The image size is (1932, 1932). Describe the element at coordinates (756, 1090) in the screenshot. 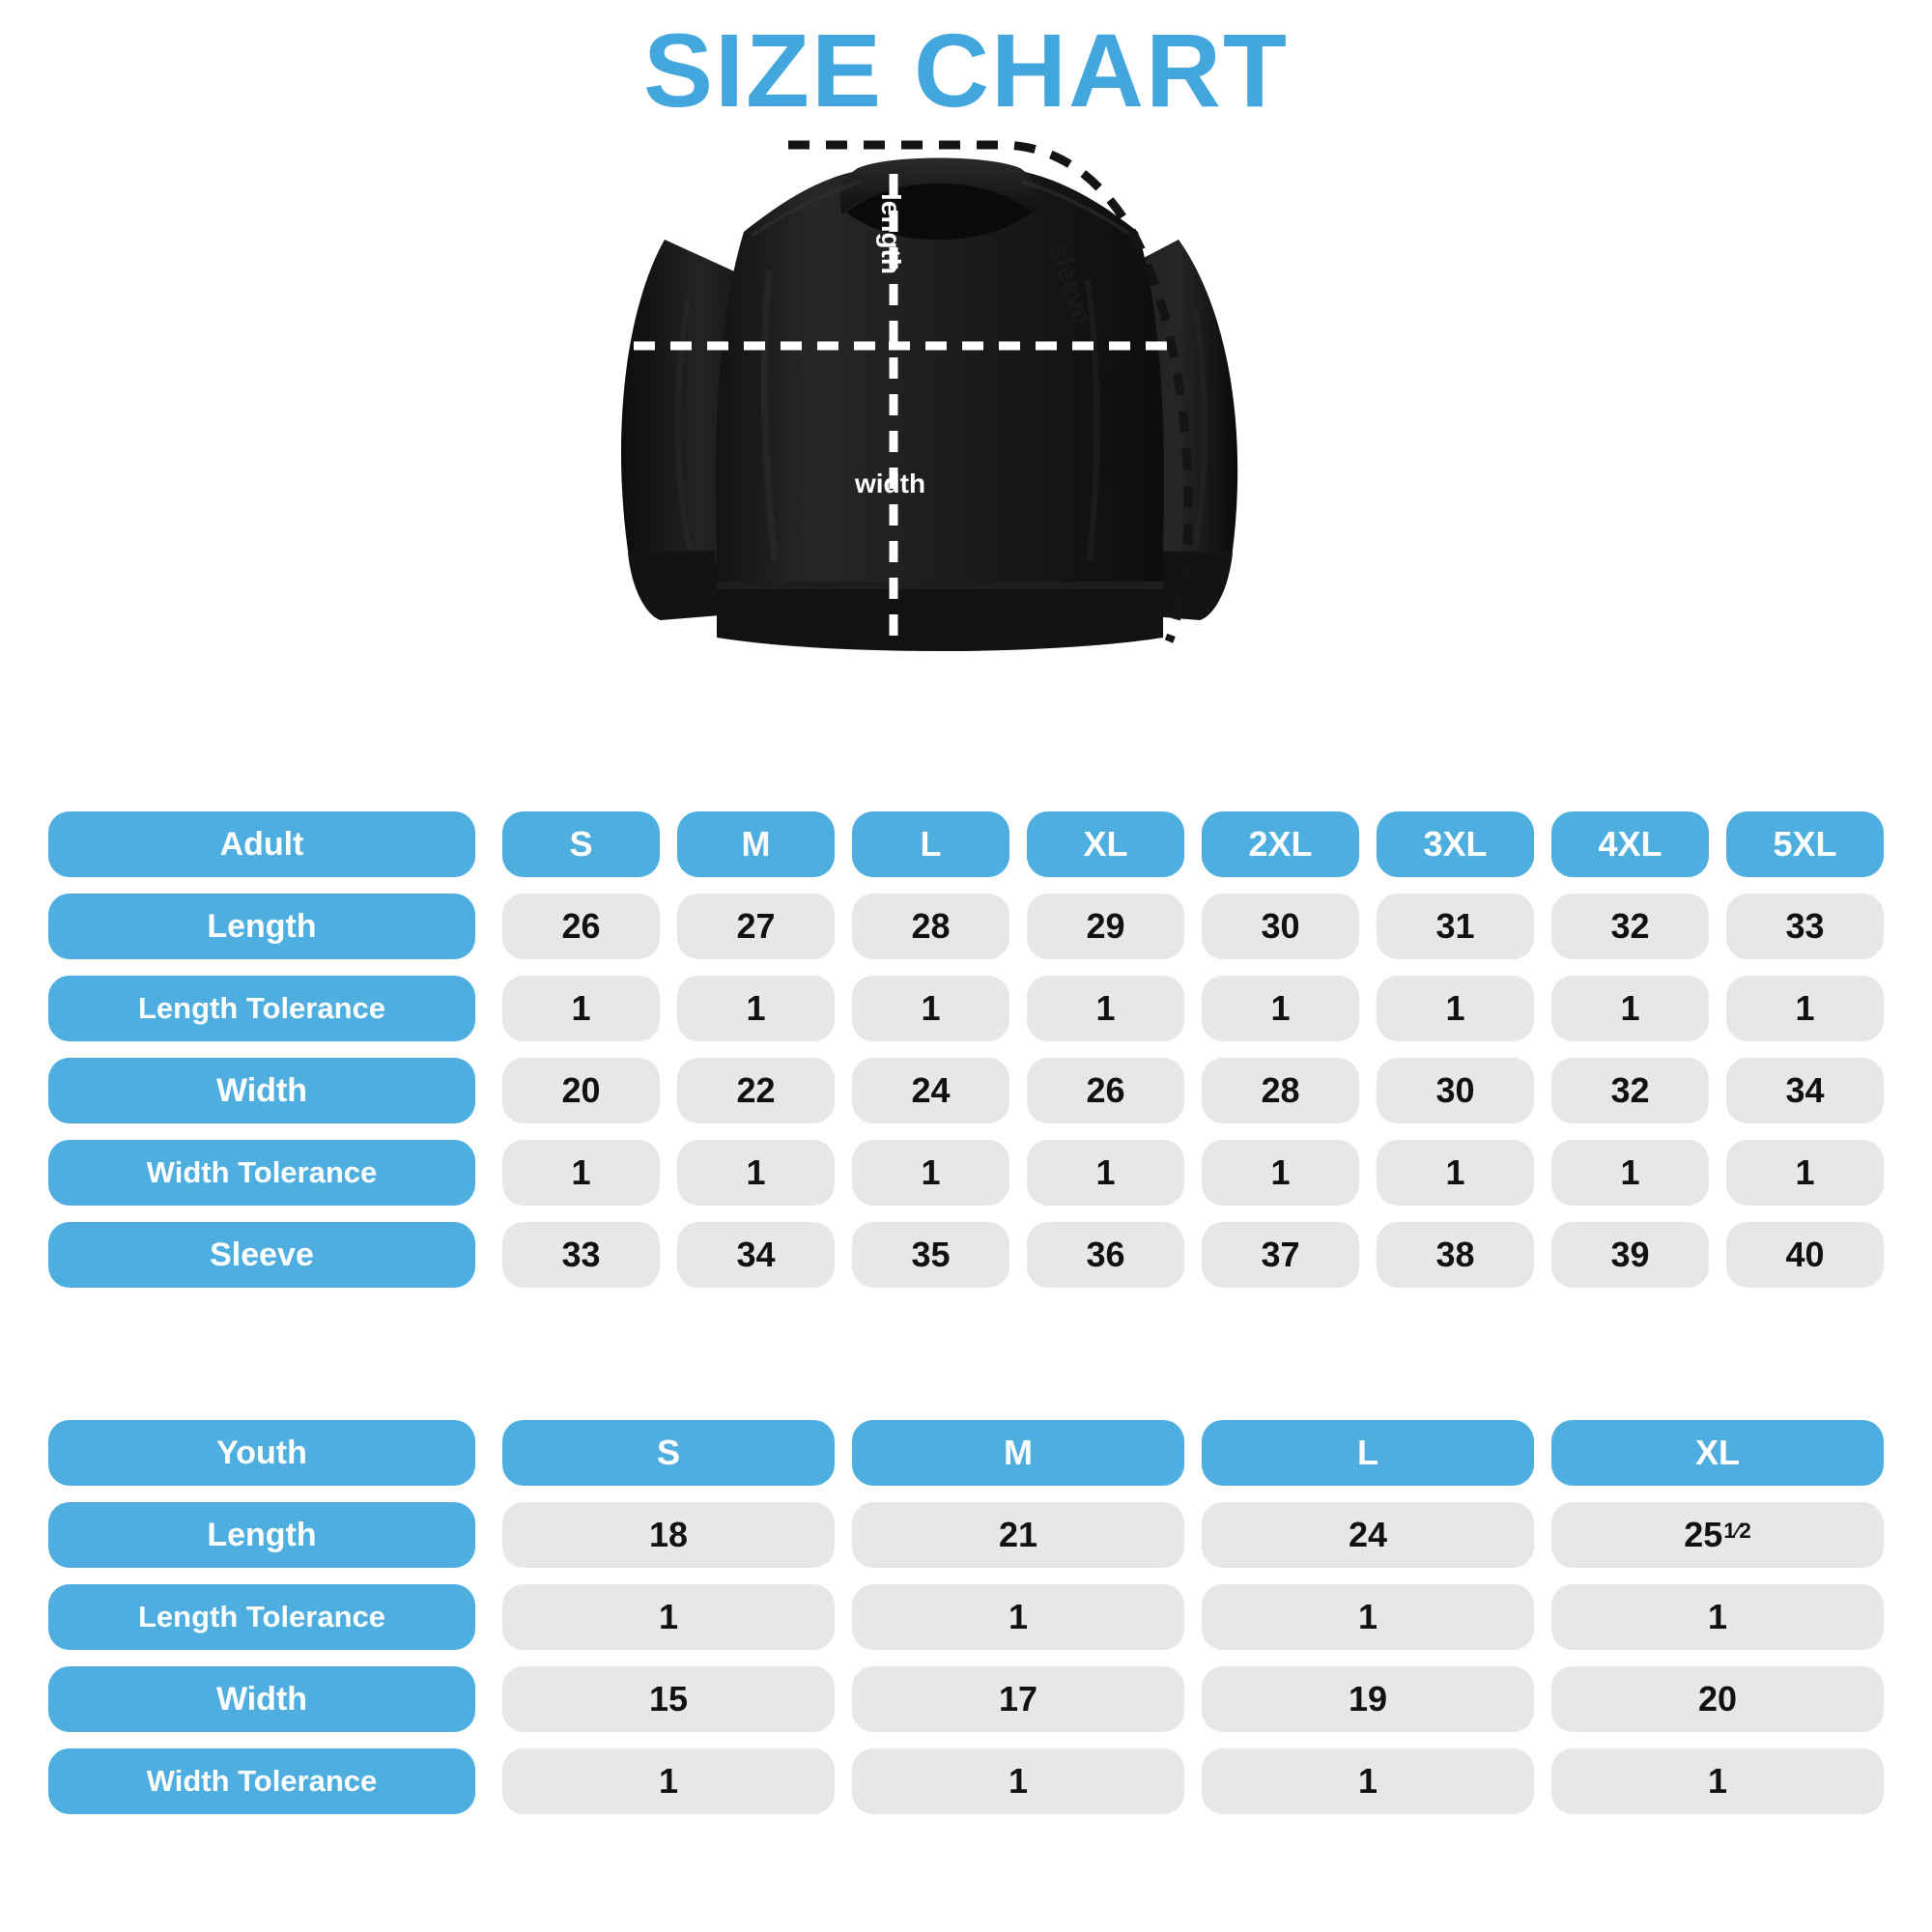

I see `table-cell: 22` at that location.